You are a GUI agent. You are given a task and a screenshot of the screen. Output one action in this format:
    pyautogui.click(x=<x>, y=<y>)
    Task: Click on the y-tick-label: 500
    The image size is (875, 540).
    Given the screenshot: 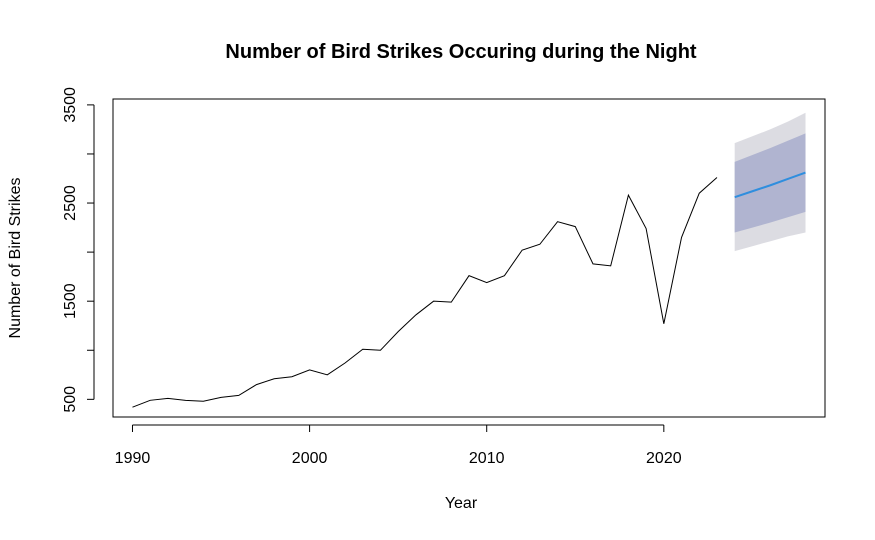 What is the action you would take?
    pyautogui.click(x=70, y=399)
    